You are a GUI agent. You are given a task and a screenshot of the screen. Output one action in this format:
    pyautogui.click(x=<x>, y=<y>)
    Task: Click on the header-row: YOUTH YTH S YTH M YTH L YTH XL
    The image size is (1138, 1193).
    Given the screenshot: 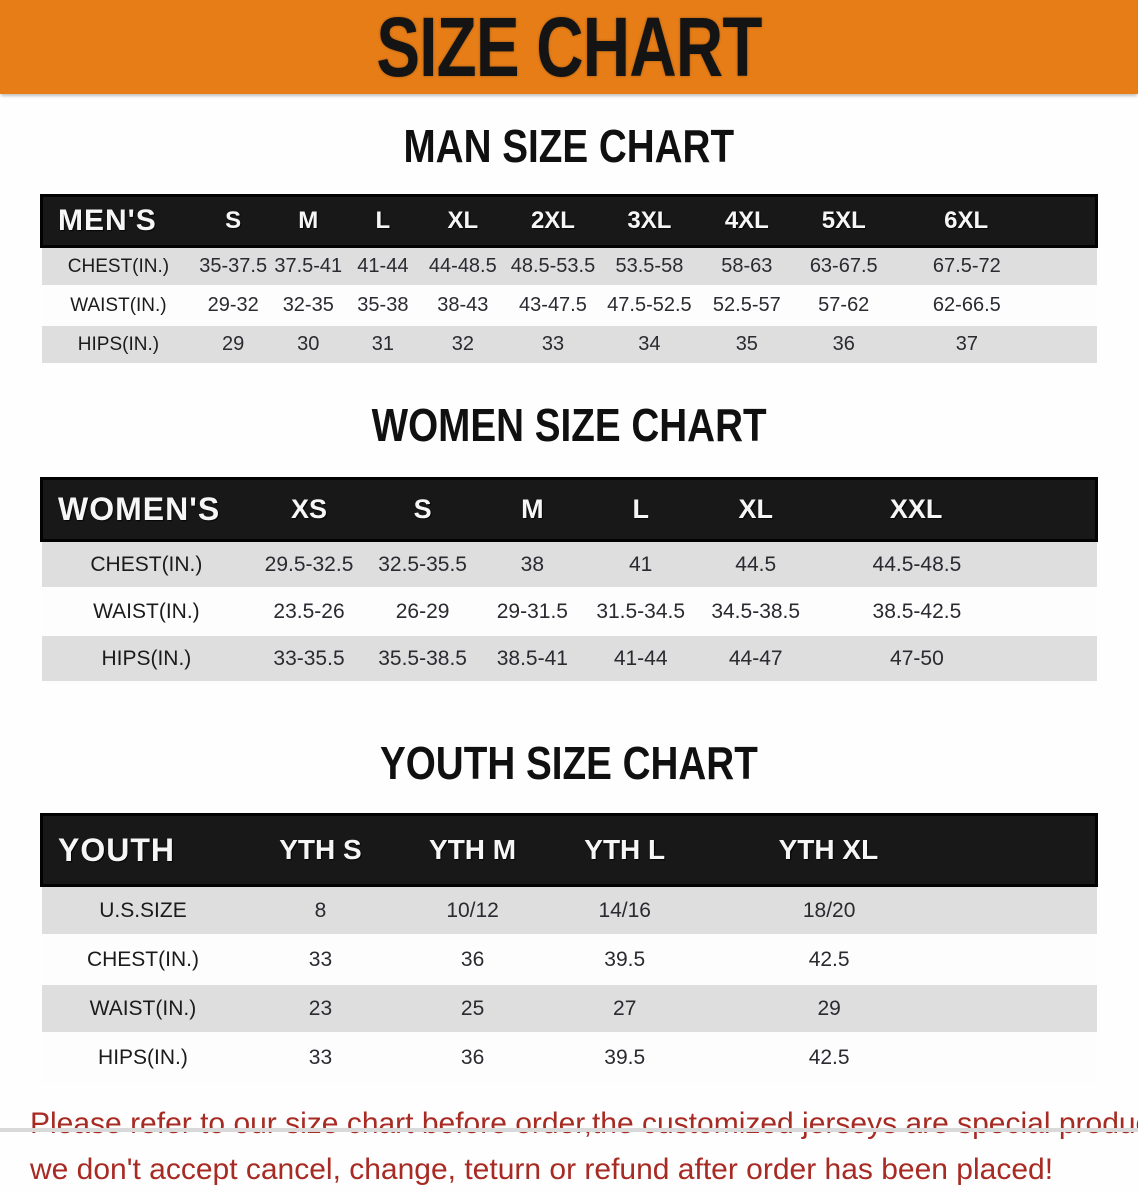 What is the action you would take?
    pyautogui.click(x=569, y=850)
    